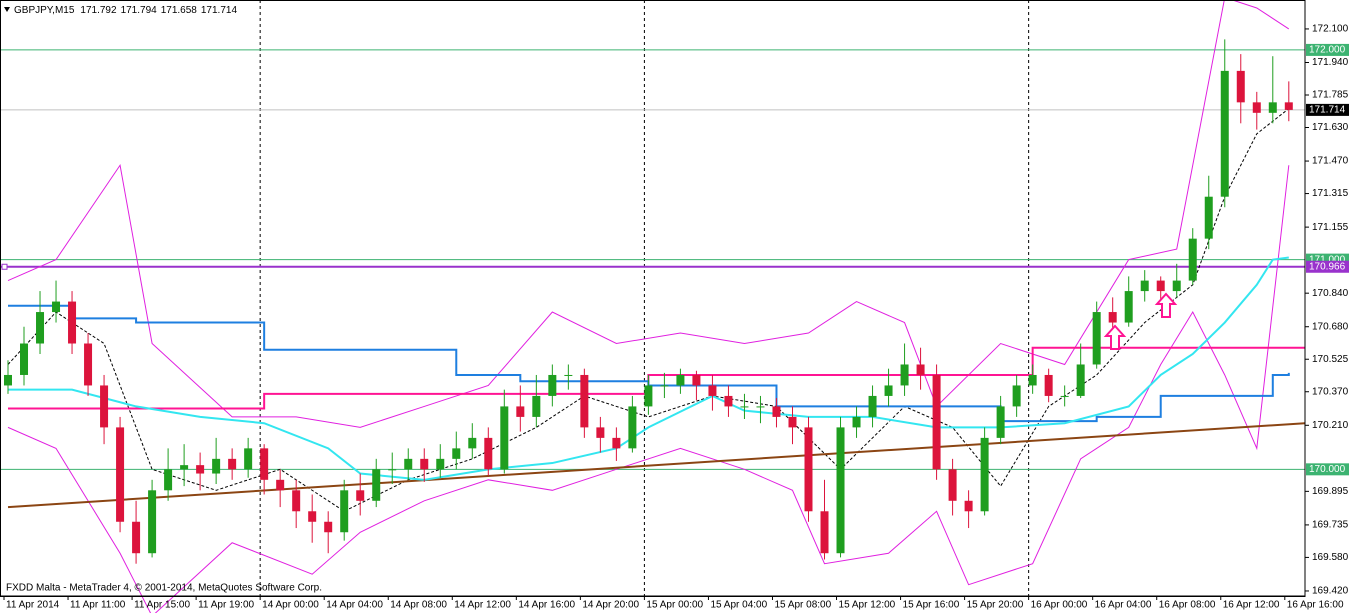 The image size is (1350, 613). Describe the element at coordinates (1330, 425) in the screenshot. I see `y-tick-label: 170.210` at that location.